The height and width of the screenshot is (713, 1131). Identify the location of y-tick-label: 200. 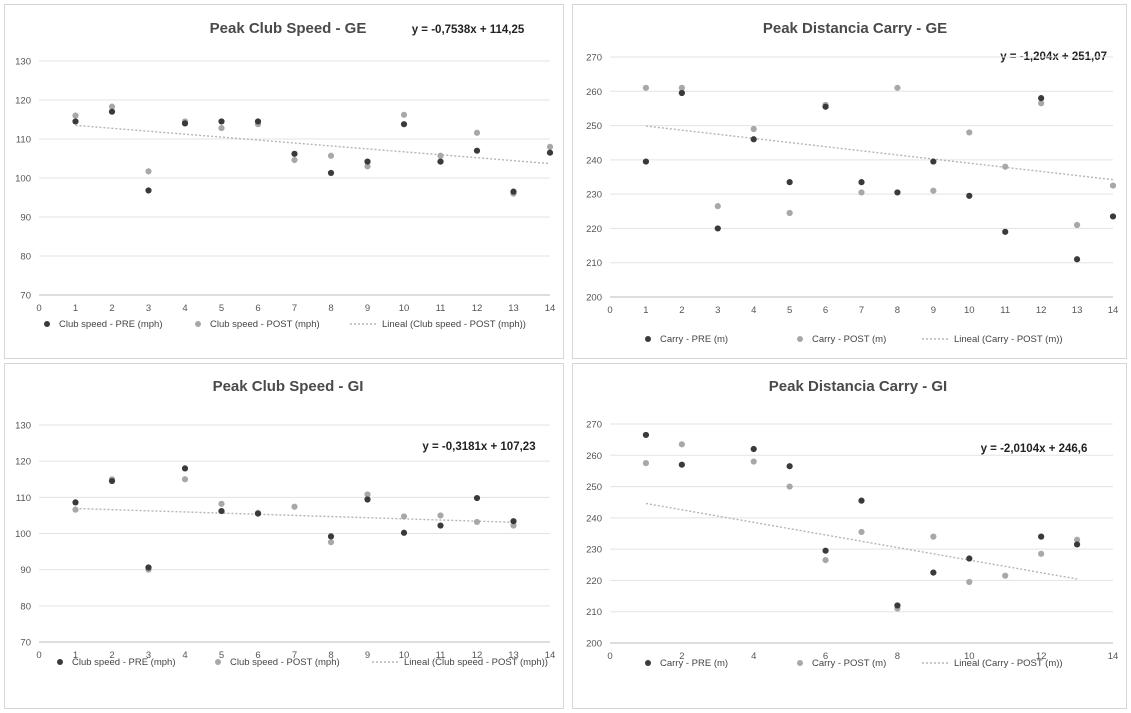
(594, 644).